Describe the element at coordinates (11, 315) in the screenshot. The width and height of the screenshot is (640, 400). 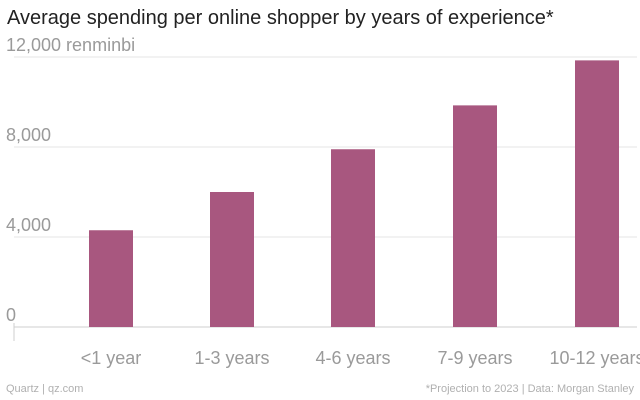
I see `y-tick-label: 0` at that location.